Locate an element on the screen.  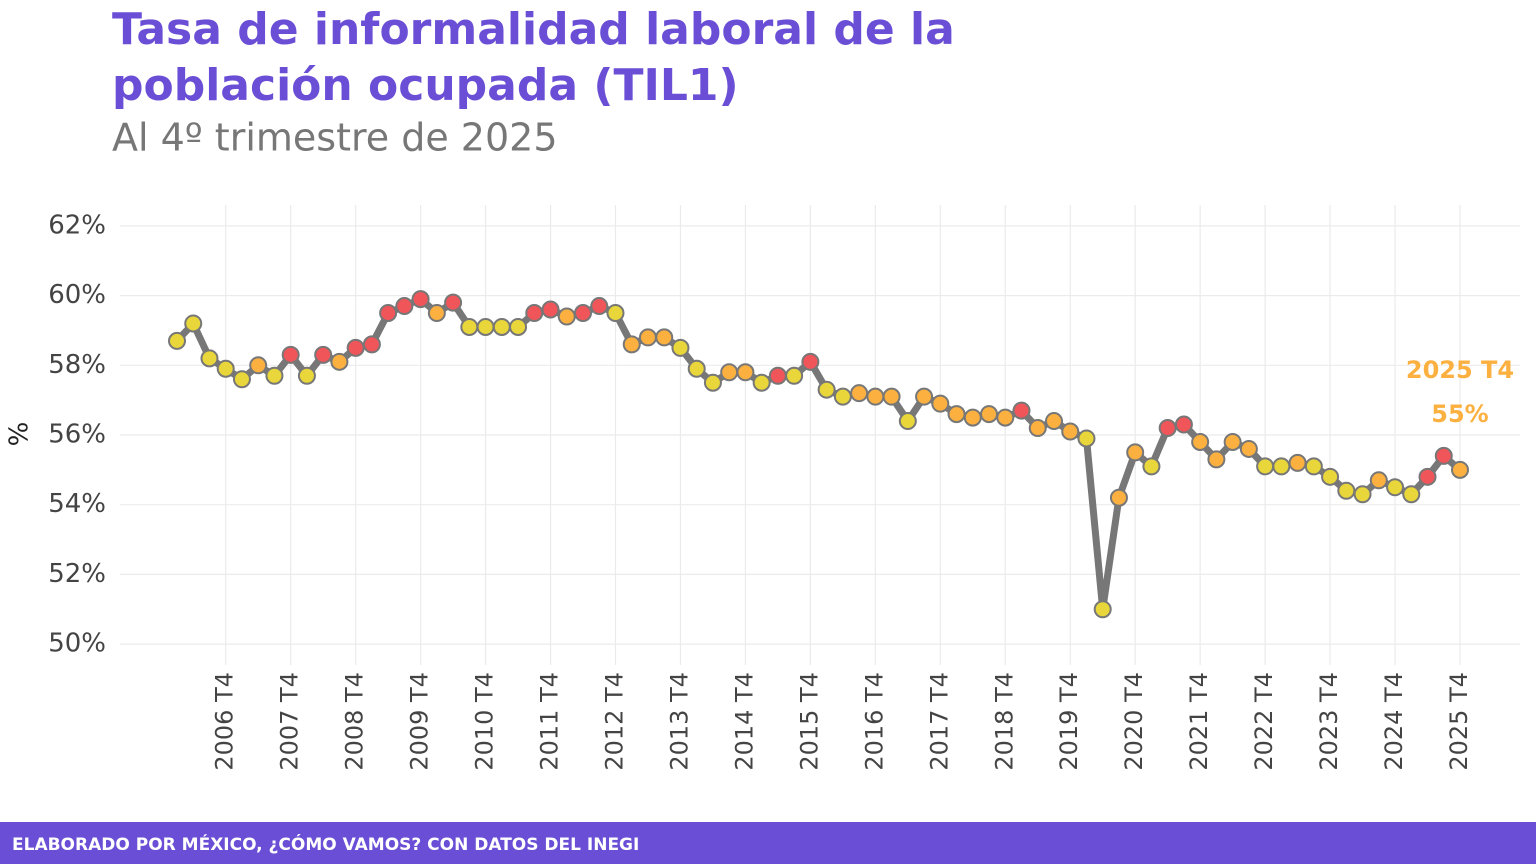
y-tick-label: 52% is located at coordinates (77, 574).